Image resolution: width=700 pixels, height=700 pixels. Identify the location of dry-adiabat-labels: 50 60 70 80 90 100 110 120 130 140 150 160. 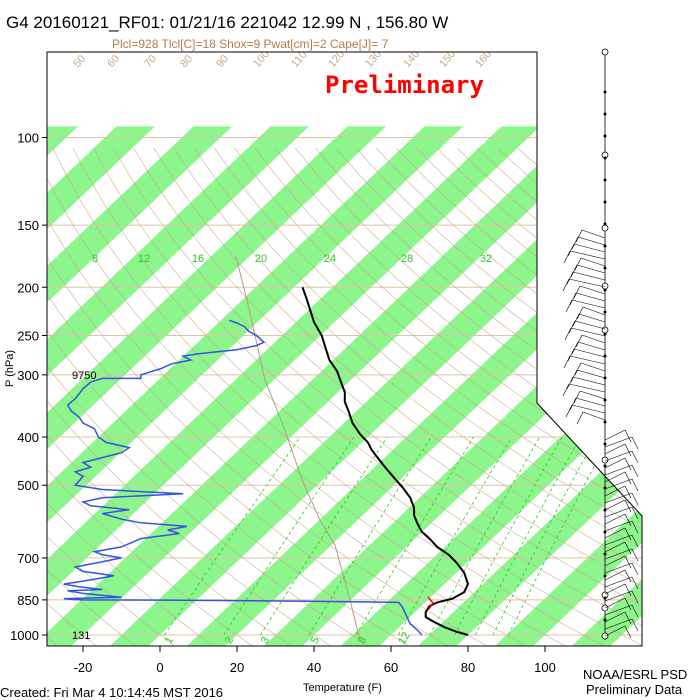
(282, 61).